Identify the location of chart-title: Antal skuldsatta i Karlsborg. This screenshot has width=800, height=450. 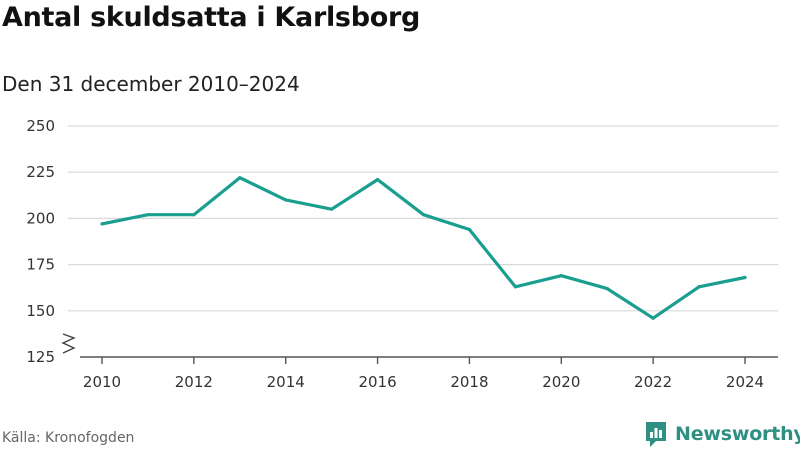
(211, 17).